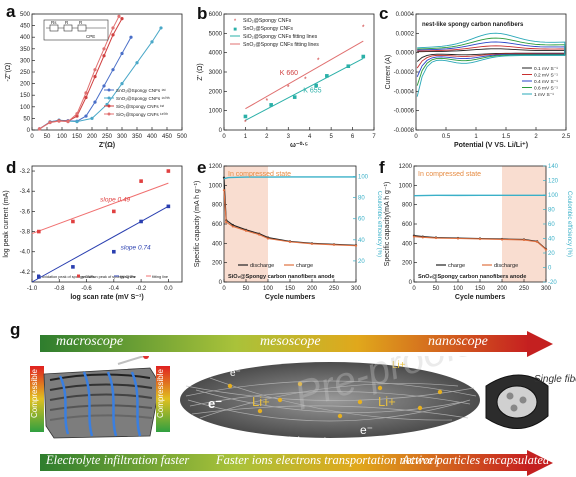 The image size is (576, 477). Describe the element at coordinates (106, 297) in the screenshot. I see `x-axis-label: log scan rate (mV S⁻¹)` at that location.